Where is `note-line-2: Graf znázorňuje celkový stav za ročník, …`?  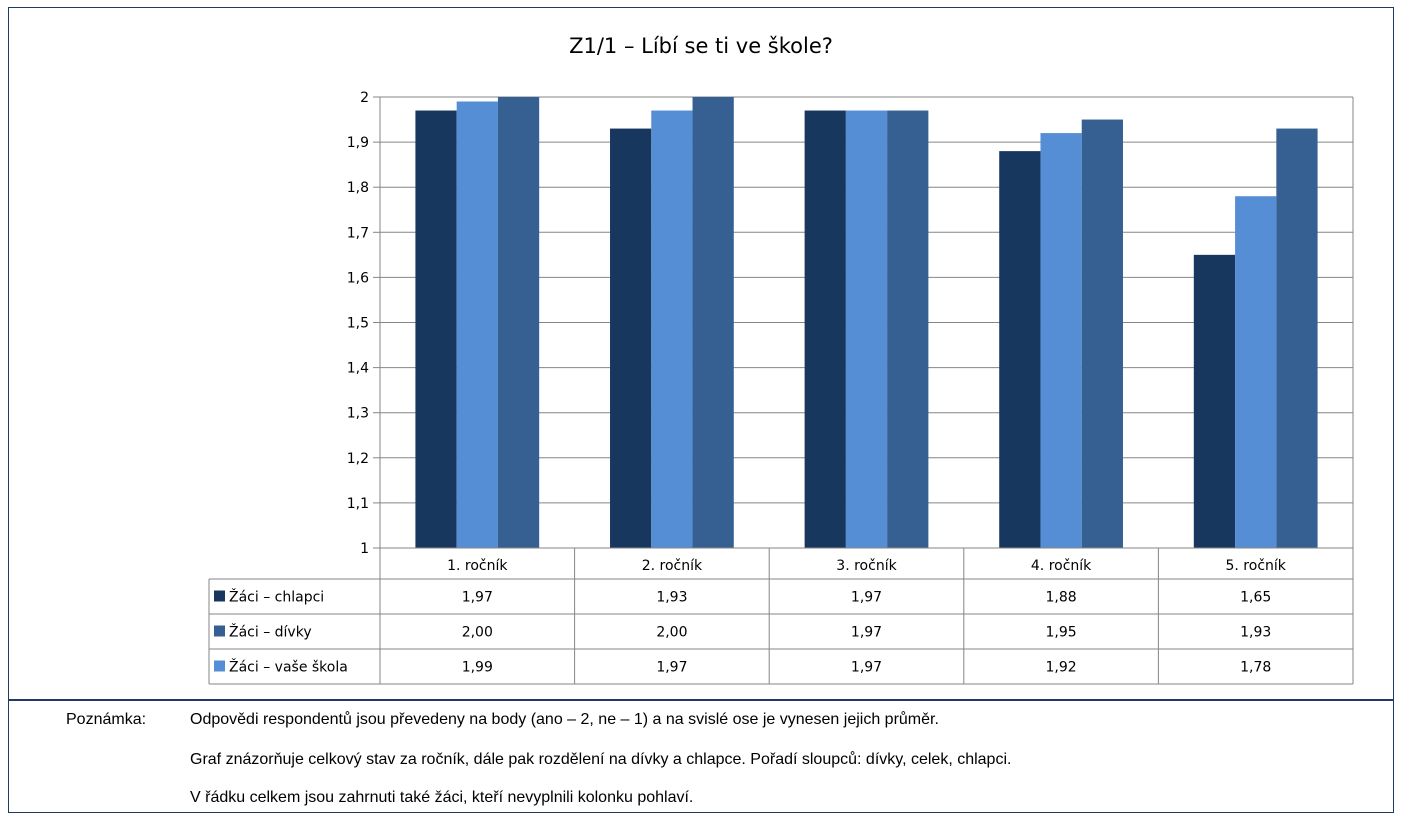
note-line-2: Graf znázorňuje celkový stav za ročník, … is located at coordinates (601, 759).